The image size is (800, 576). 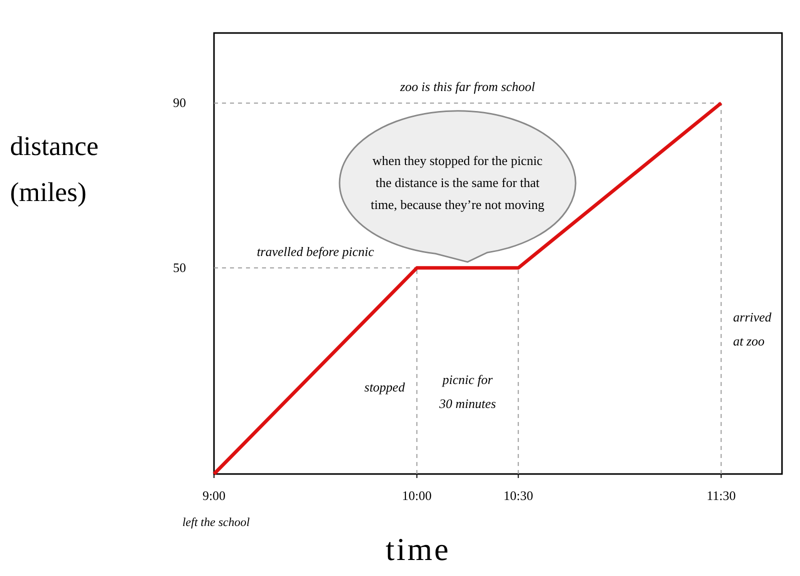 What do you see at coordinates (457, 182) in the screenshot?
I see `annotation: when they stopped for the picnic the distance is the same for that time, because they’re not moving` at bounding box center [457, 182].